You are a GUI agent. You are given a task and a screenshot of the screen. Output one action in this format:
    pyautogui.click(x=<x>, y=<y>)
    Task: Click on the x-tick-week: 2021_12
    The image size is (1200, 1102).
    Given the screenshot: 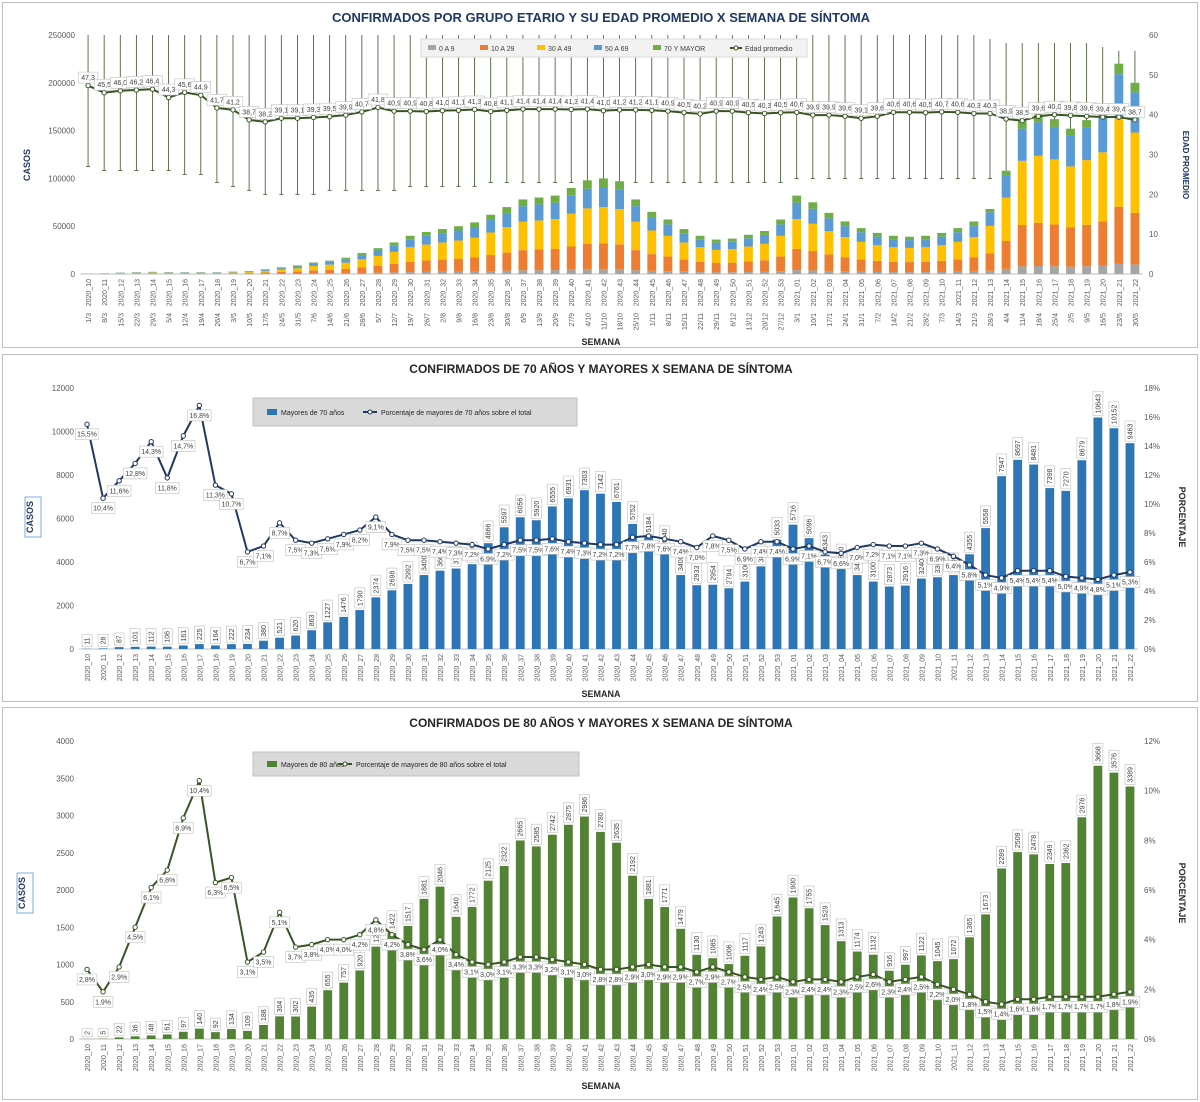 What is the action you would take?
    pyautogui.click(x=971, y=667)
    